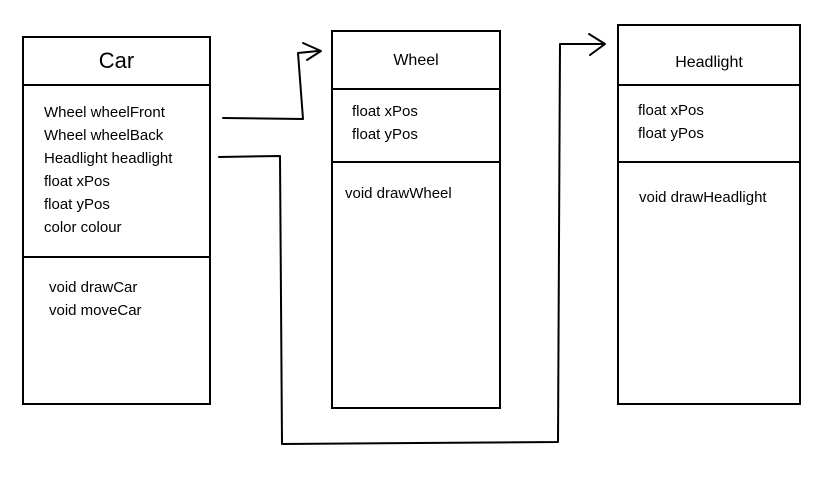 Image resolution: width=821 pixels, height=478 pixels. Describe the element at coordinates (270, 85) in the screenshot. I see `connector-car-wheel-line` at that location.